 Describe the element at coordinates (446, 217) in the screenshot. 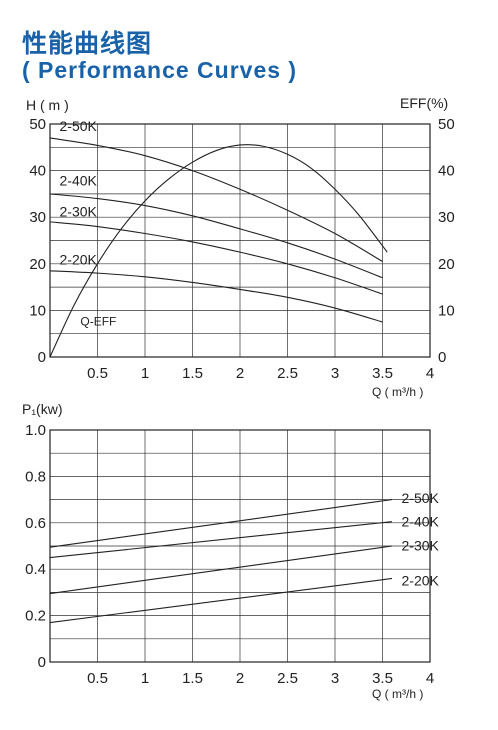

I see `y-right-tick-label: 30` at that location.